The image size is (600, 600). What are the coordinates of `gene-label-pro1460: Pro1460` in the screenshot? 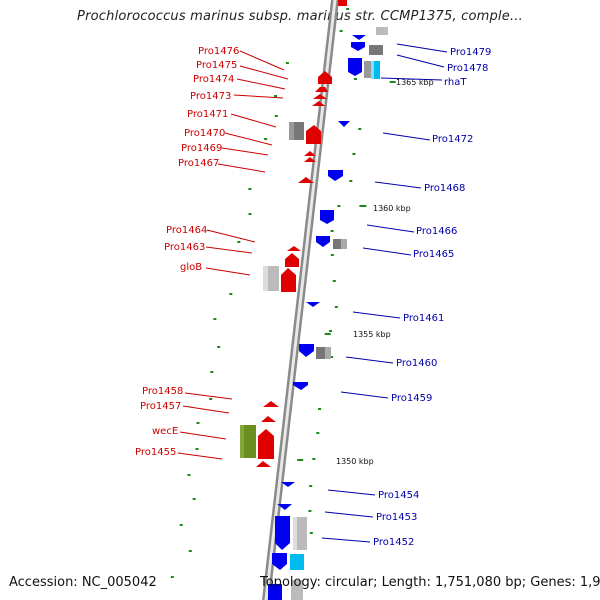 It's located at (416, 363).